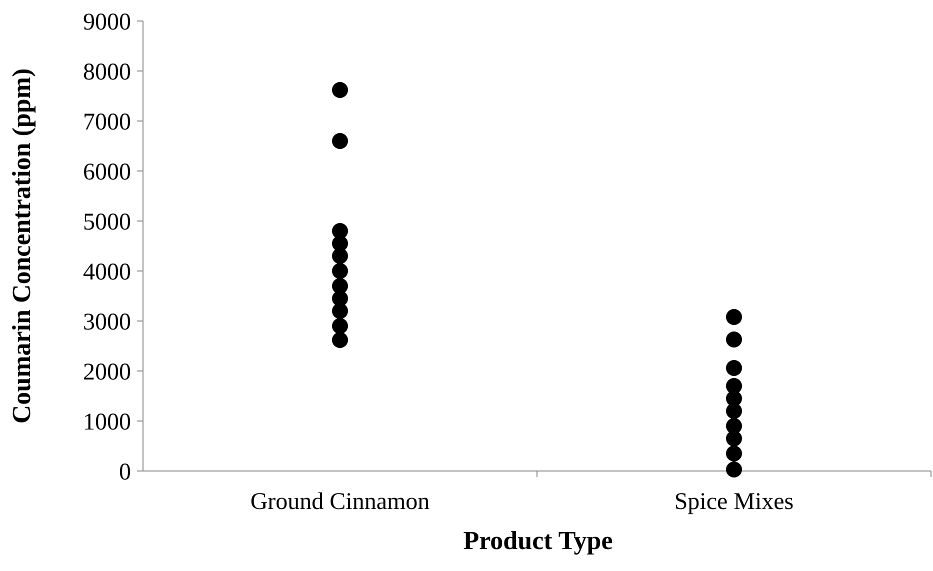 This screenshot has height=571, width=933. I want to click on x-tick-label: Ground Cinnamon, so click(340, 502).